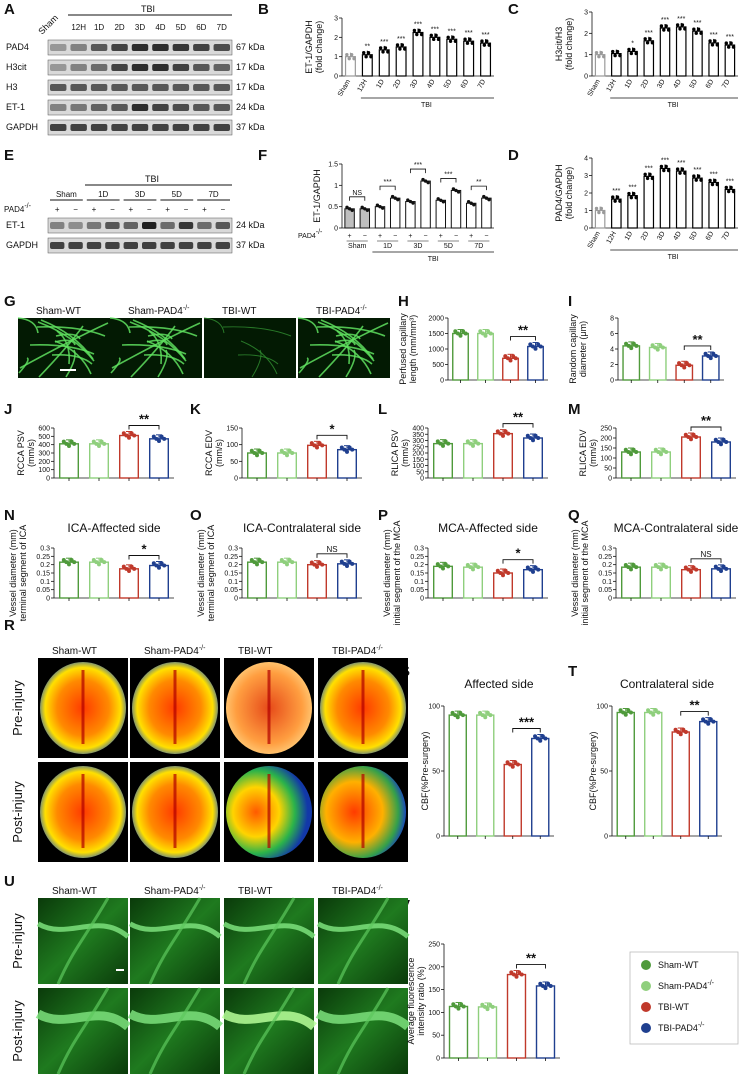 Image resolution: width=745 pixels, height=1081 pixels. I want to click on y-axis-label: RLICA PSV, so click(395, 453).